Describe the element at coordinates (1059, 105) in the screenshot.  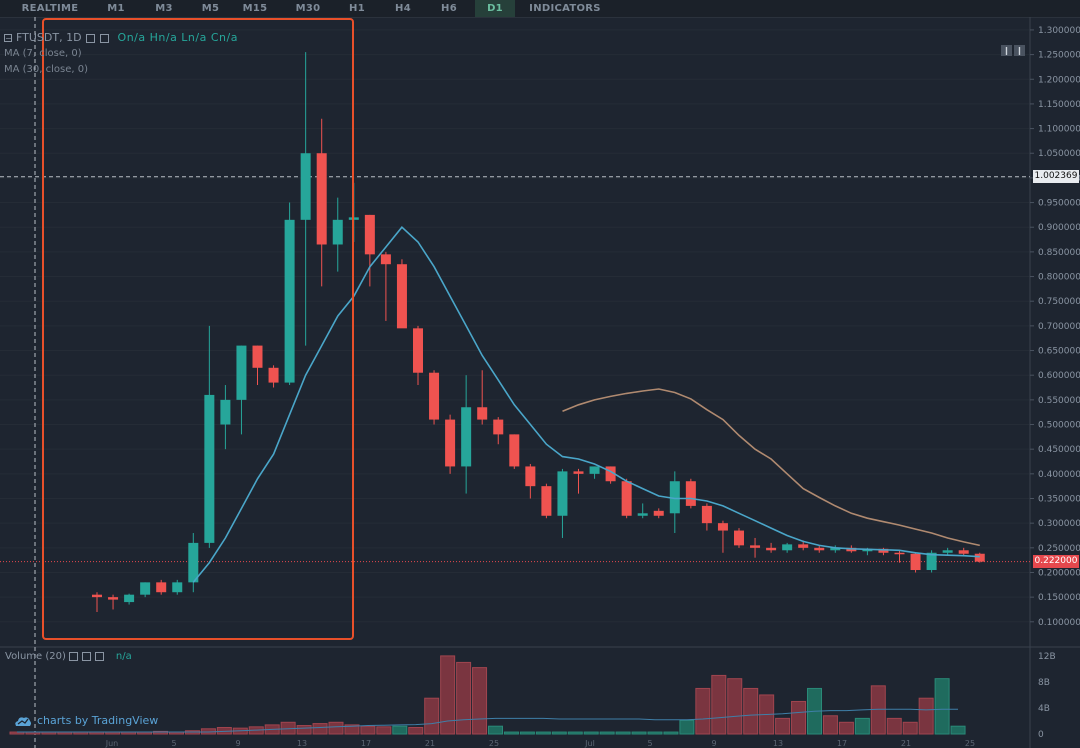
I see `price-tick-label: 1.150000` at that location.